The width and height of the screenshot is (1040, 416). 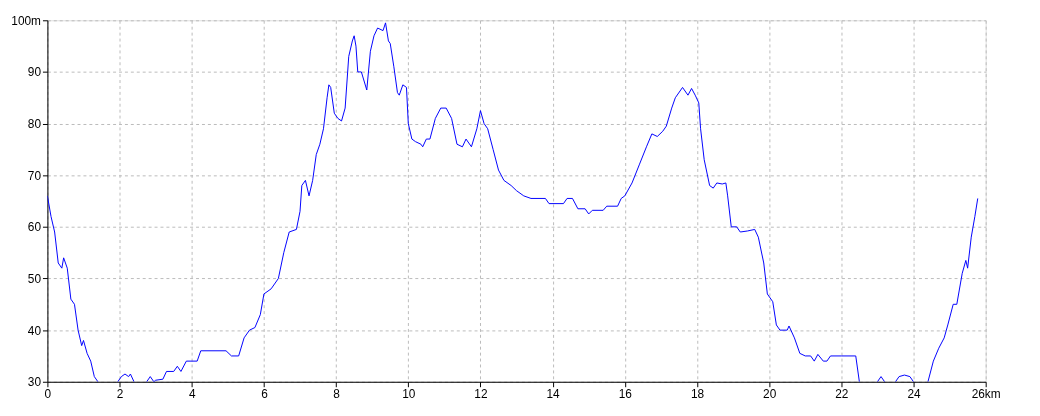 What do you see at coordinates (265, 394) in the screenshot?
I see `x-tick-label: 6` at bounding box center [265, 394].